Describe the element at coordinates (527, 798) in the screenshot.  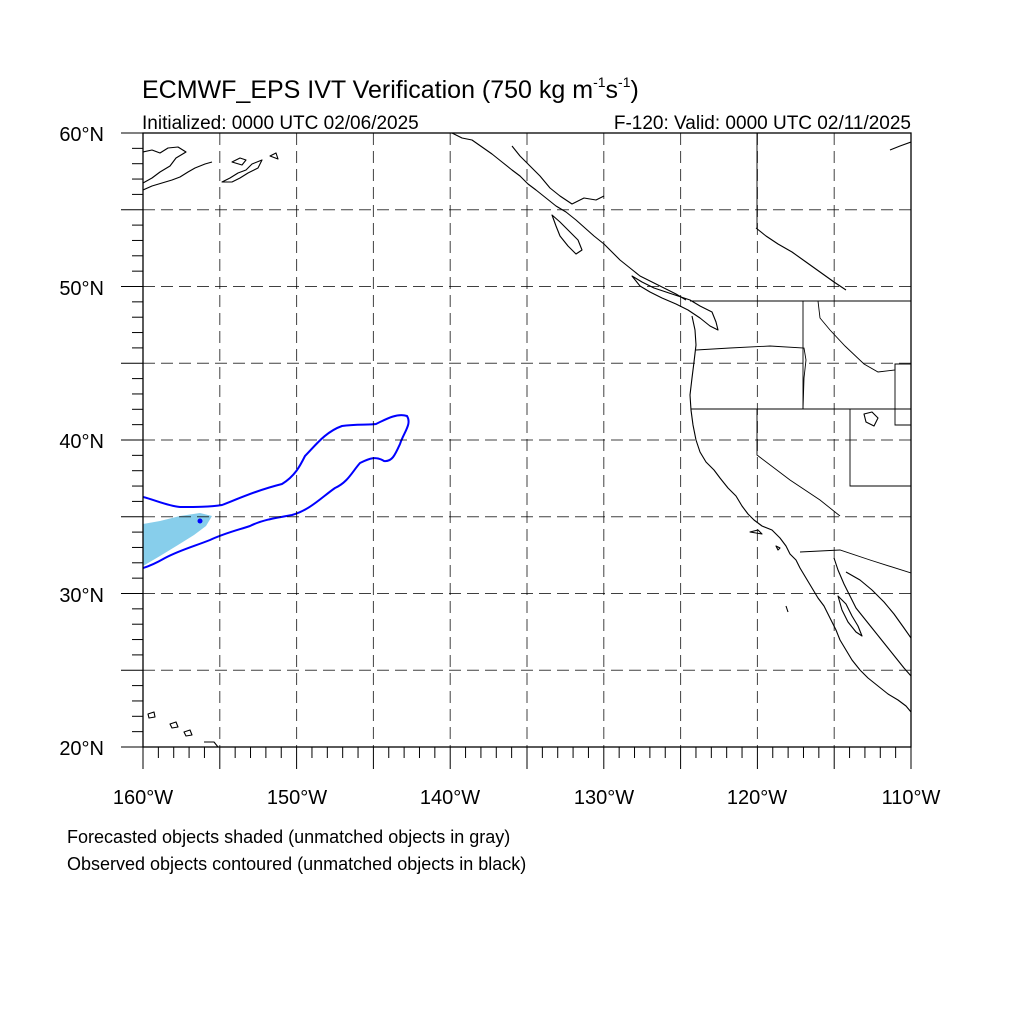
I see `longitude-labels: 160°W 150°W 140°W 130°W 120°W 110°W` at that location.